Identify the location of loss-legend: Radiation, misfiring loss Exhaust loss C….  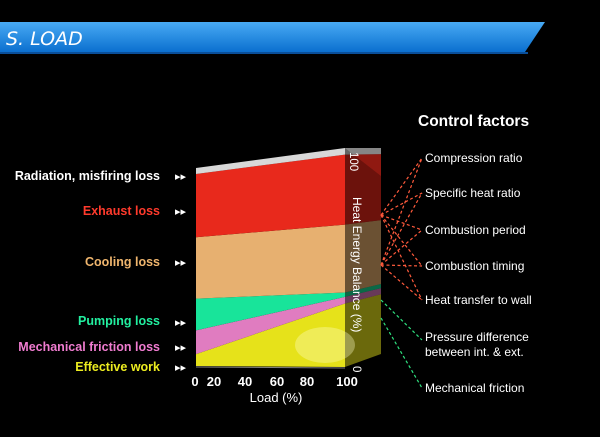
(87, 271).